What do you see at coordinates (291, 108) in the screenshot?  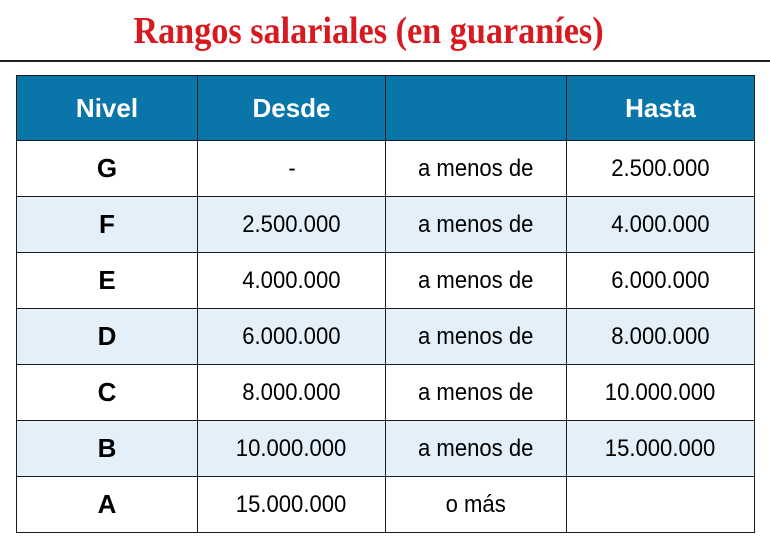 I see `header-desde: Desde` at bounding box center [291, 108].